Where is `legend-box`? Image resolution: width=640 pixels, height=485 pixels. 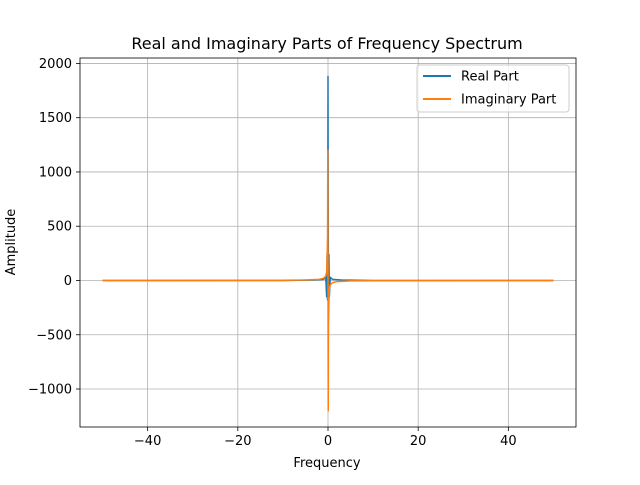 legend-box is located at coordinates (493, 88).